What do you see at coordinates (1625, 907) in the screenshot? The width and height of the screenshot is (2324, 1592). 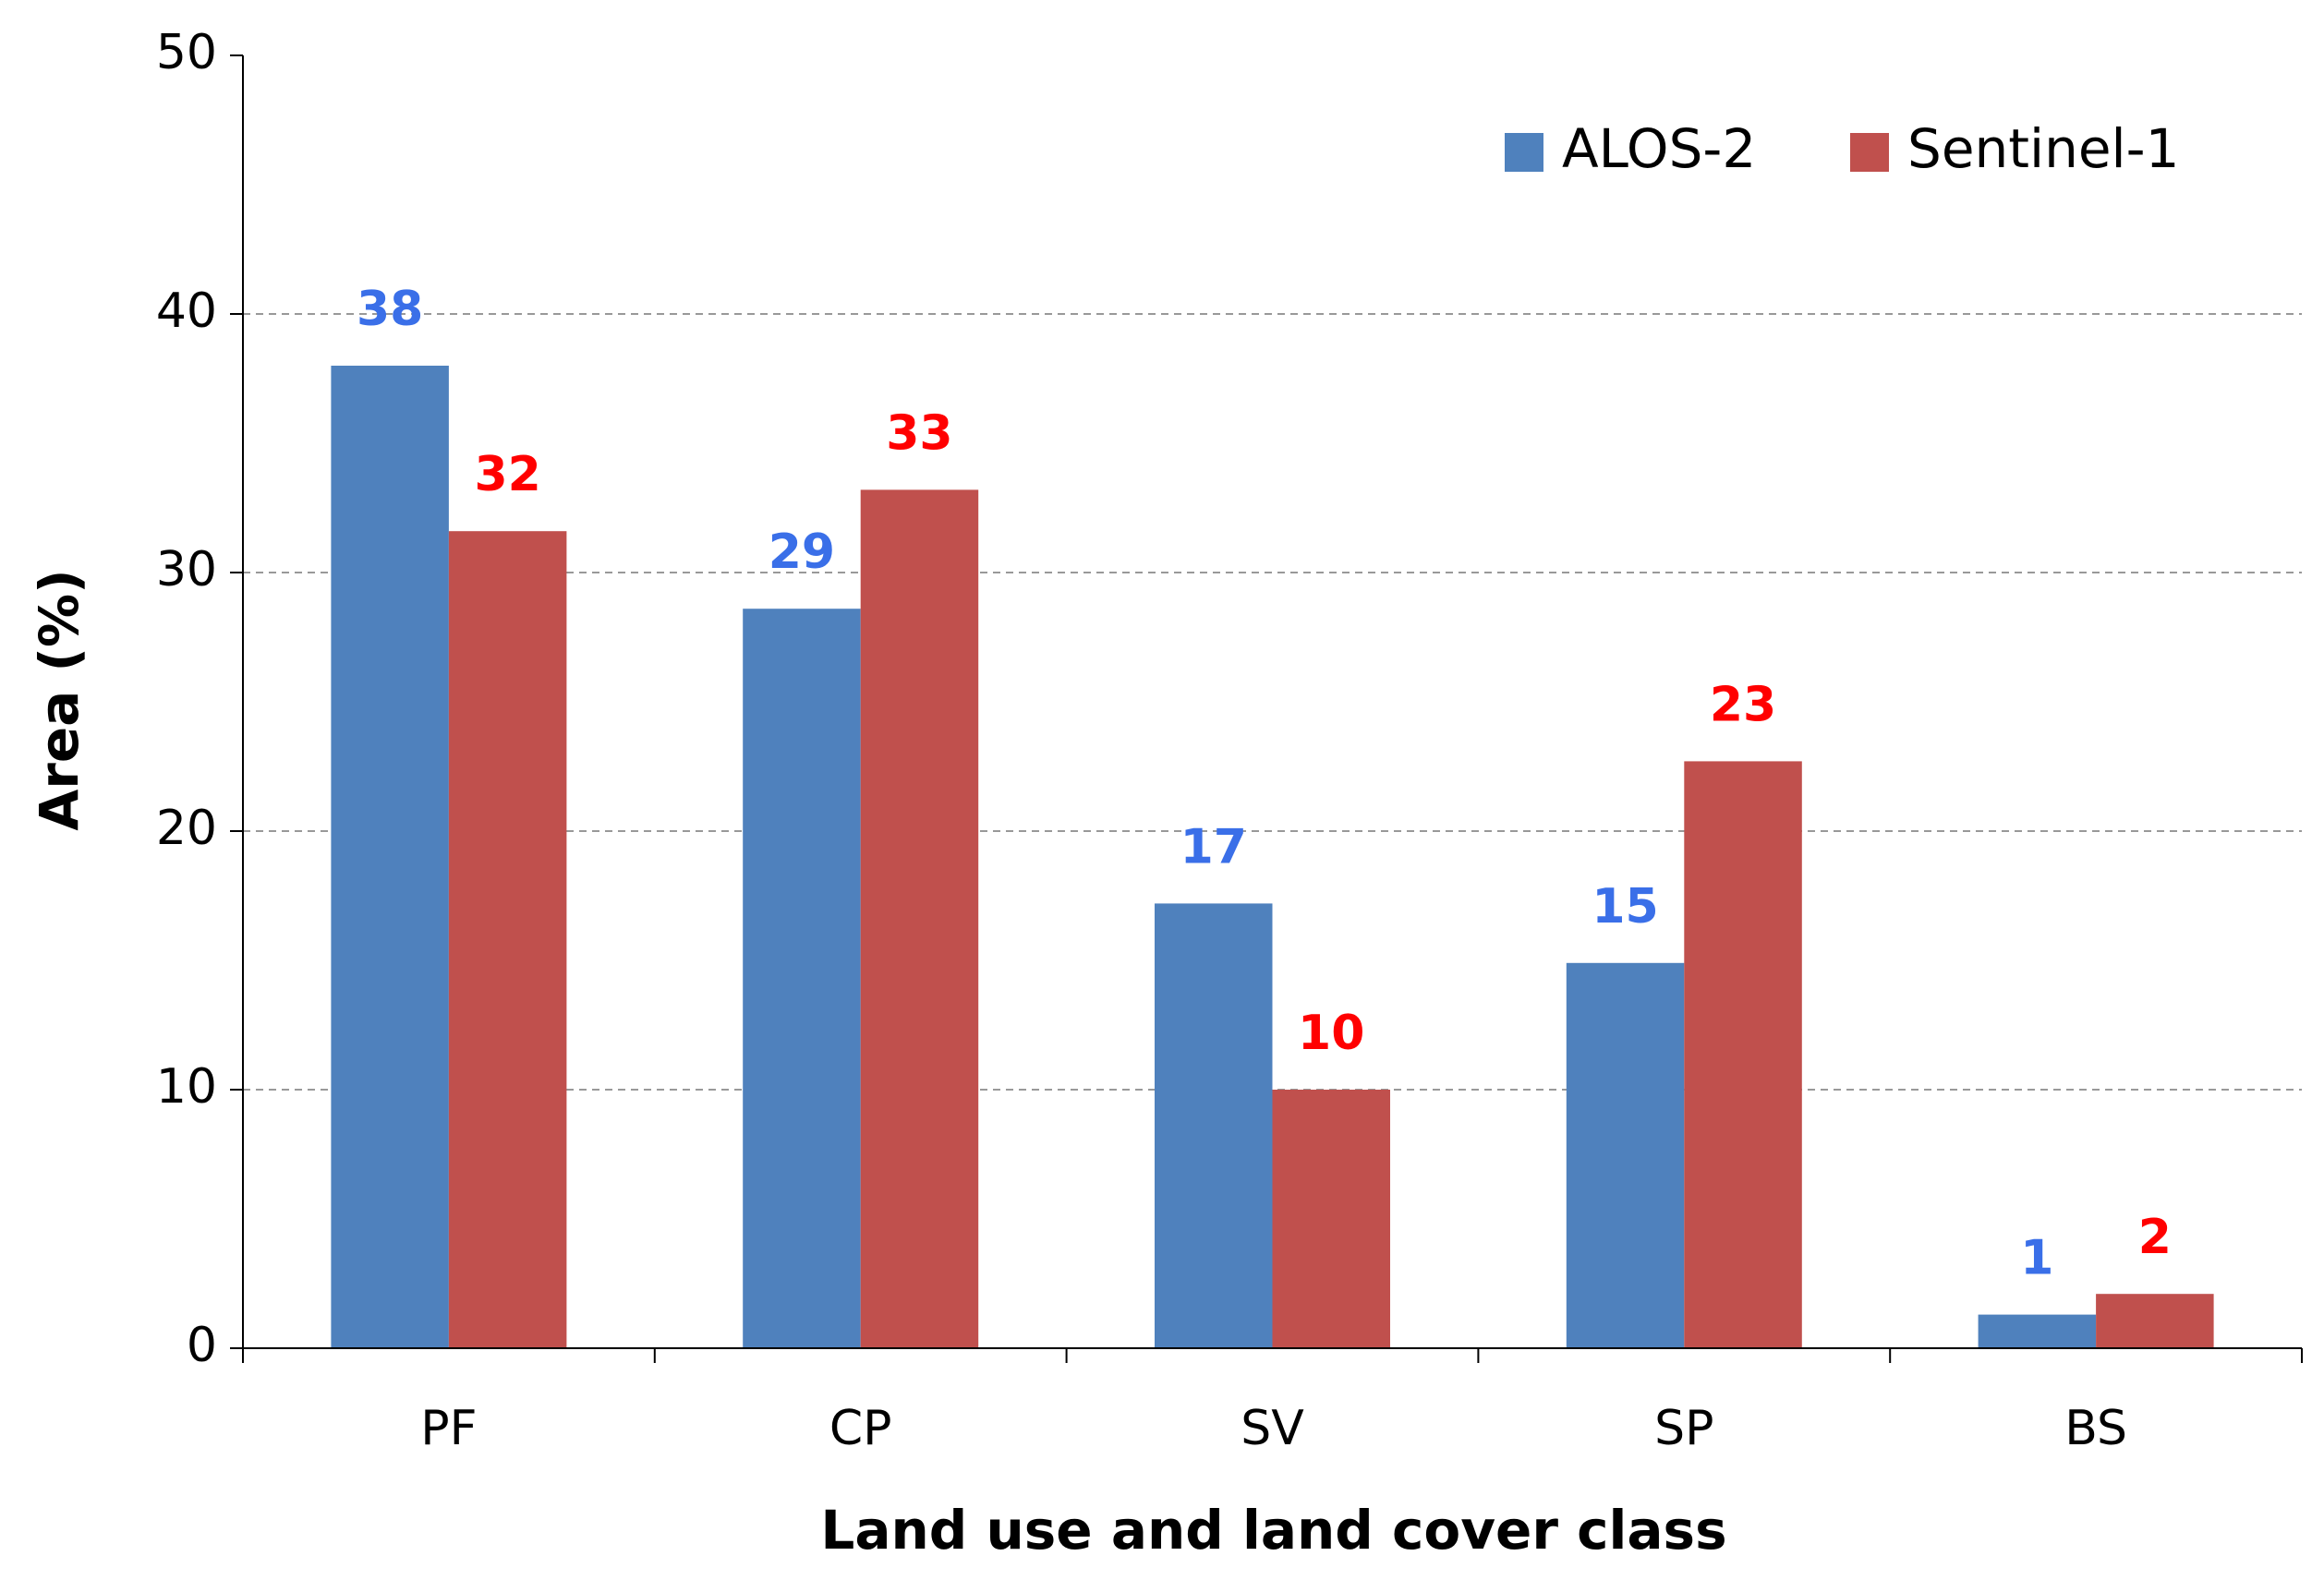 I see `value-label: 15` at bounding box center [1625, 907].